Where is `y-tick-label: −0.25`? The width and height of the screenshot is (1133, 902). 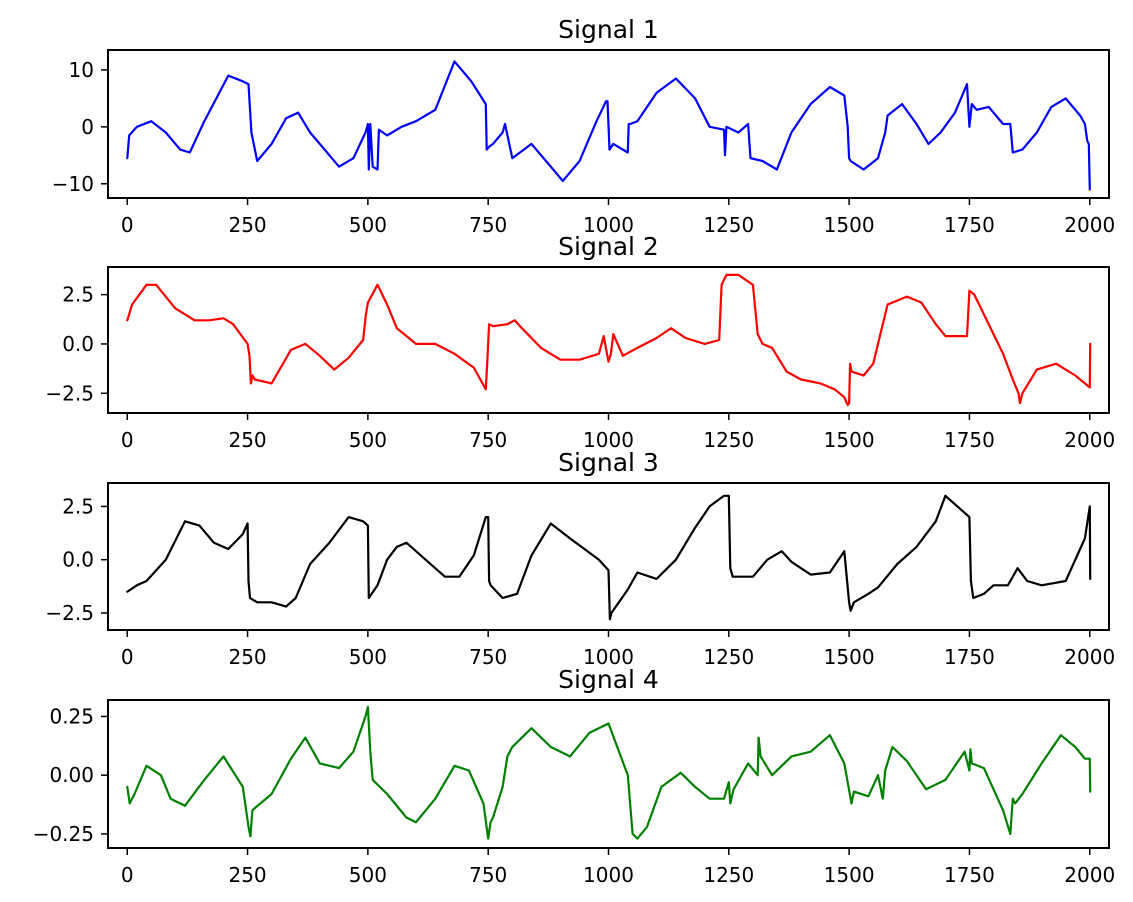 y-tick-label: −0.25 is located at coordinates (63, 834).